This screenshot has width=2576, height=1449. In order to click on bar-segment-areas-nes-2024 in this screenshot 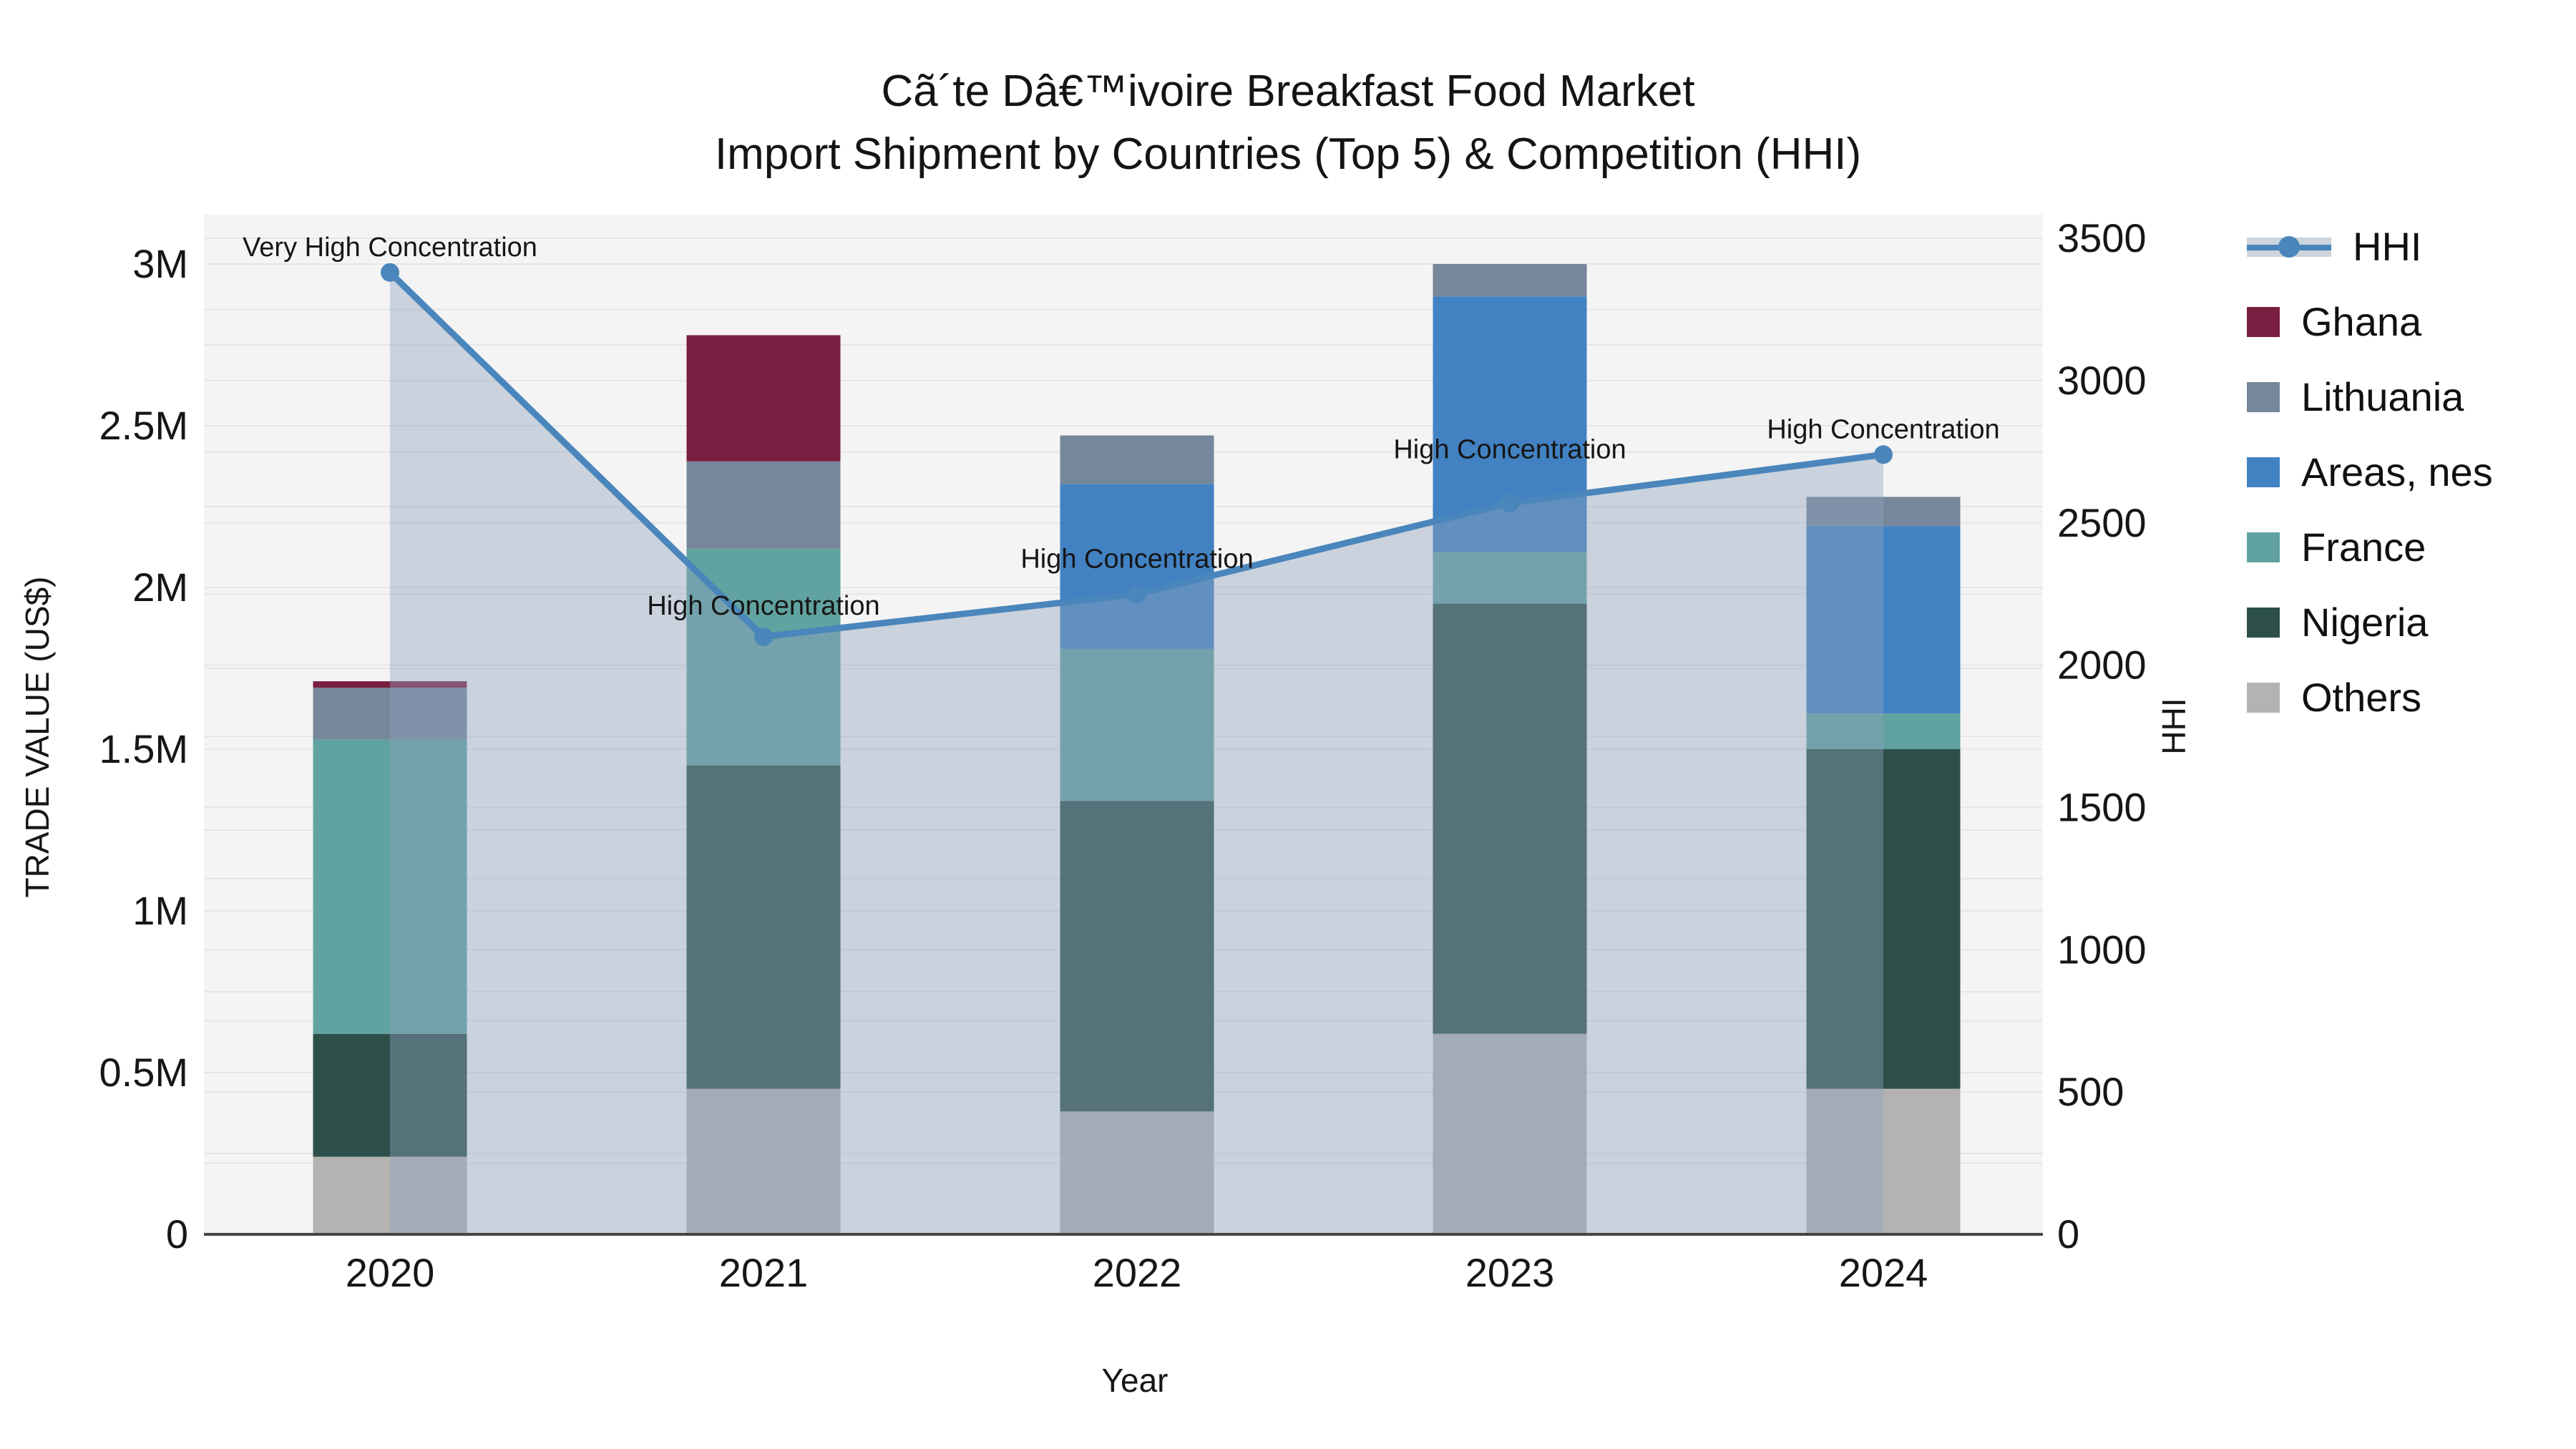, I will do `click(1883, 620)`.